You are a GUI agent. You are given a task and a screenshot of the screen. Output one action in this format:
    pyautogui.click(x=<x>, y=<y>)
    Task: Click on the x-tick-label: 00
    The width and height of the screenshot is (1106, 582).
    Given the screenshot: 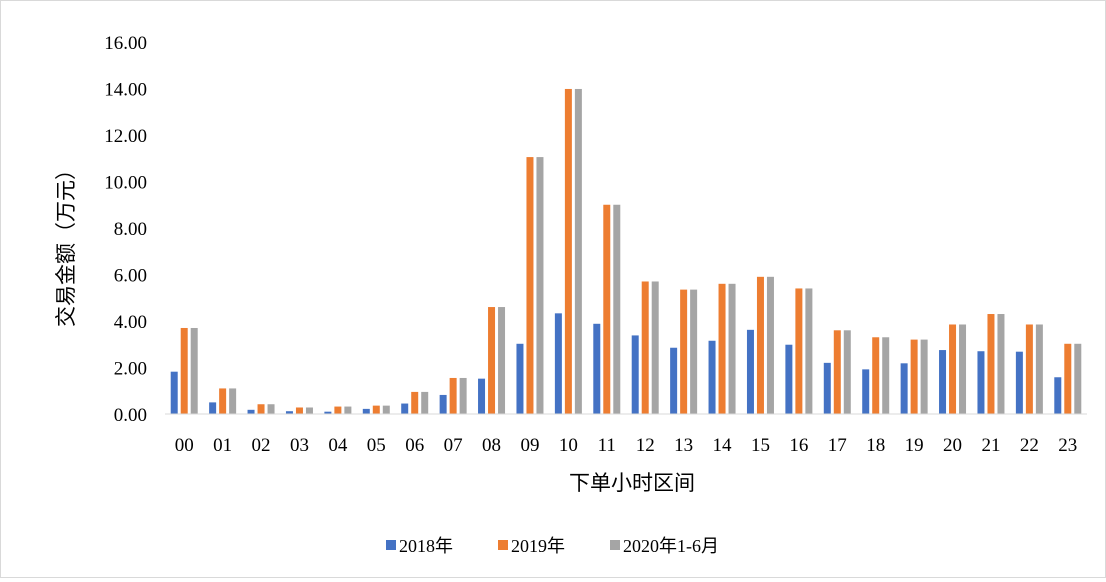 What is the action you would take?
    pyautogui.click(x=184, y=445)
    